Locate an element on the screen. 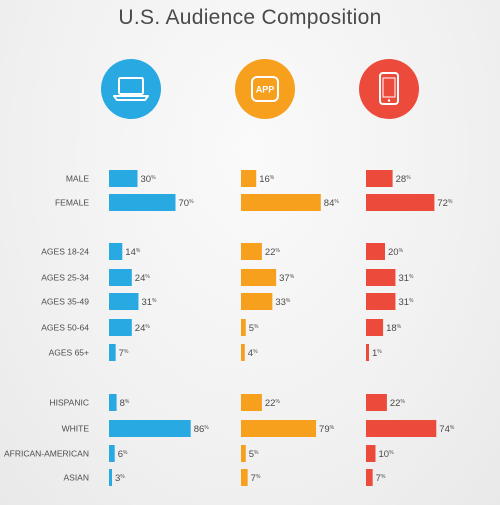 Image resolution: width=500 pixels, height=505 pixels. data-label: 16% is located at coordinates (267, 179).